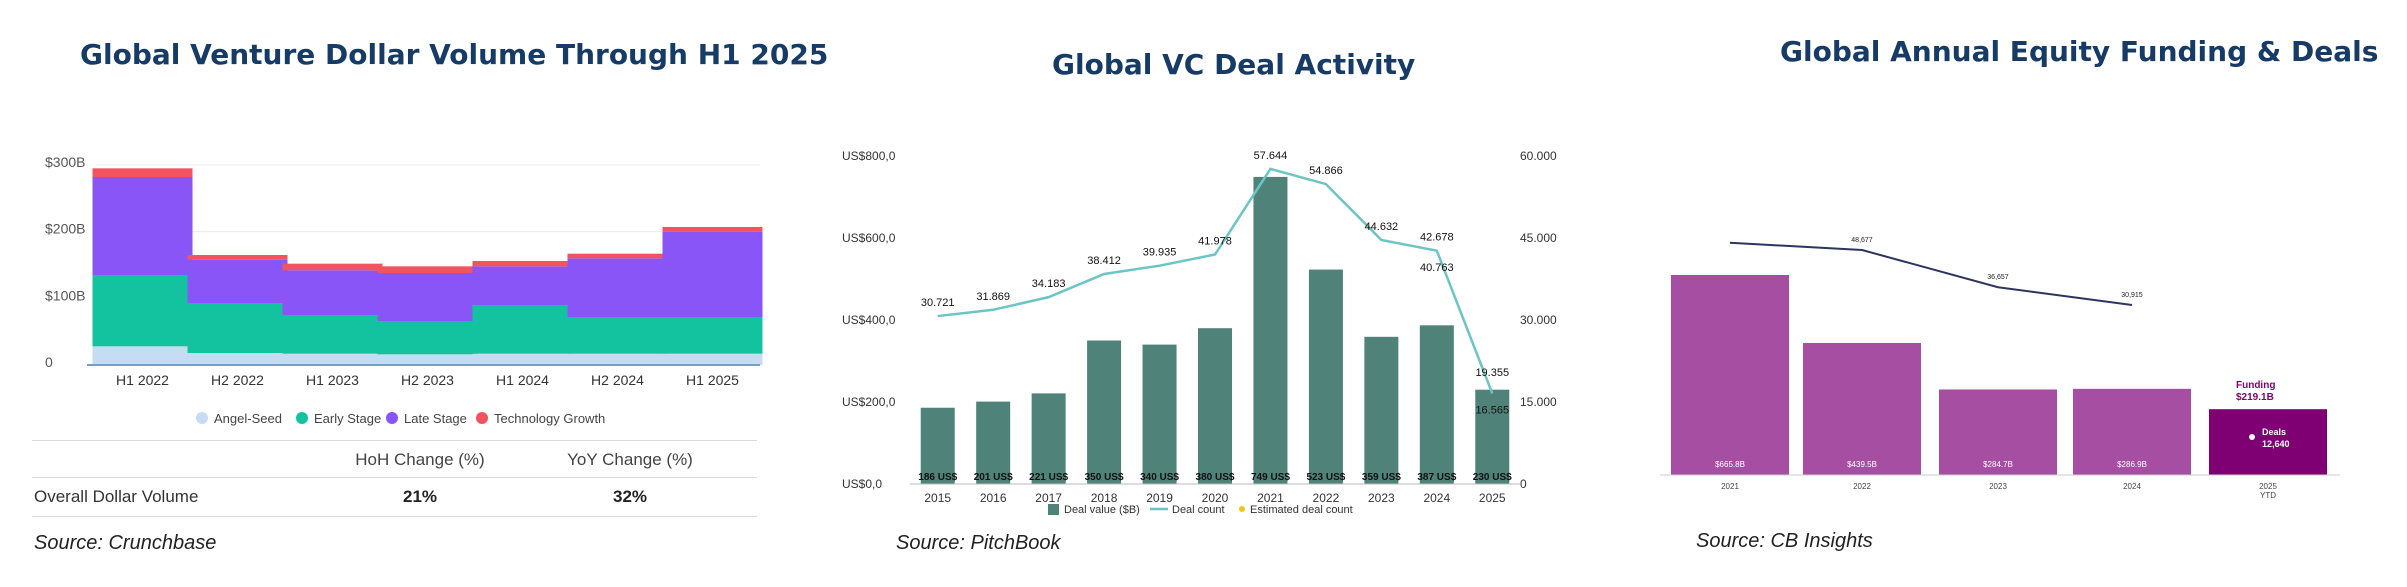 Image resolution: width=2407 pixels, height=587 pixels. Describe the element at coordinates (869, 238) in the screenshot. I see `y-left-tick-label: US$600,0` at that location.